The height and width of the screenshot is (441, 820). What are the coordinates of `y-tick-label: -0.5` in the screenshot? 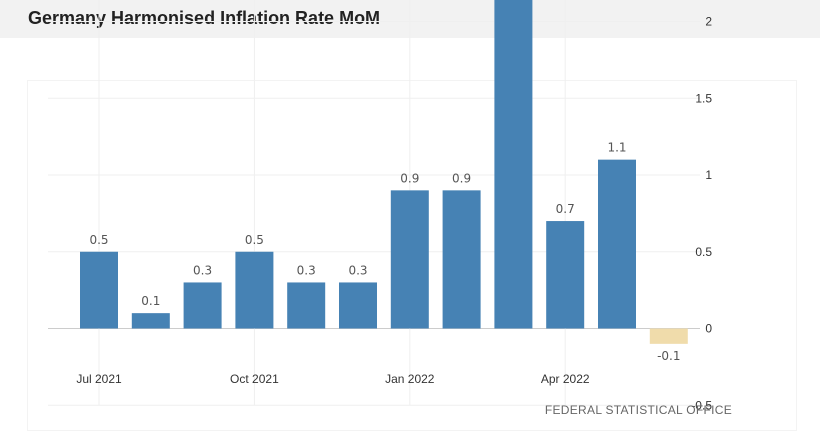 It's located at (701, 405).